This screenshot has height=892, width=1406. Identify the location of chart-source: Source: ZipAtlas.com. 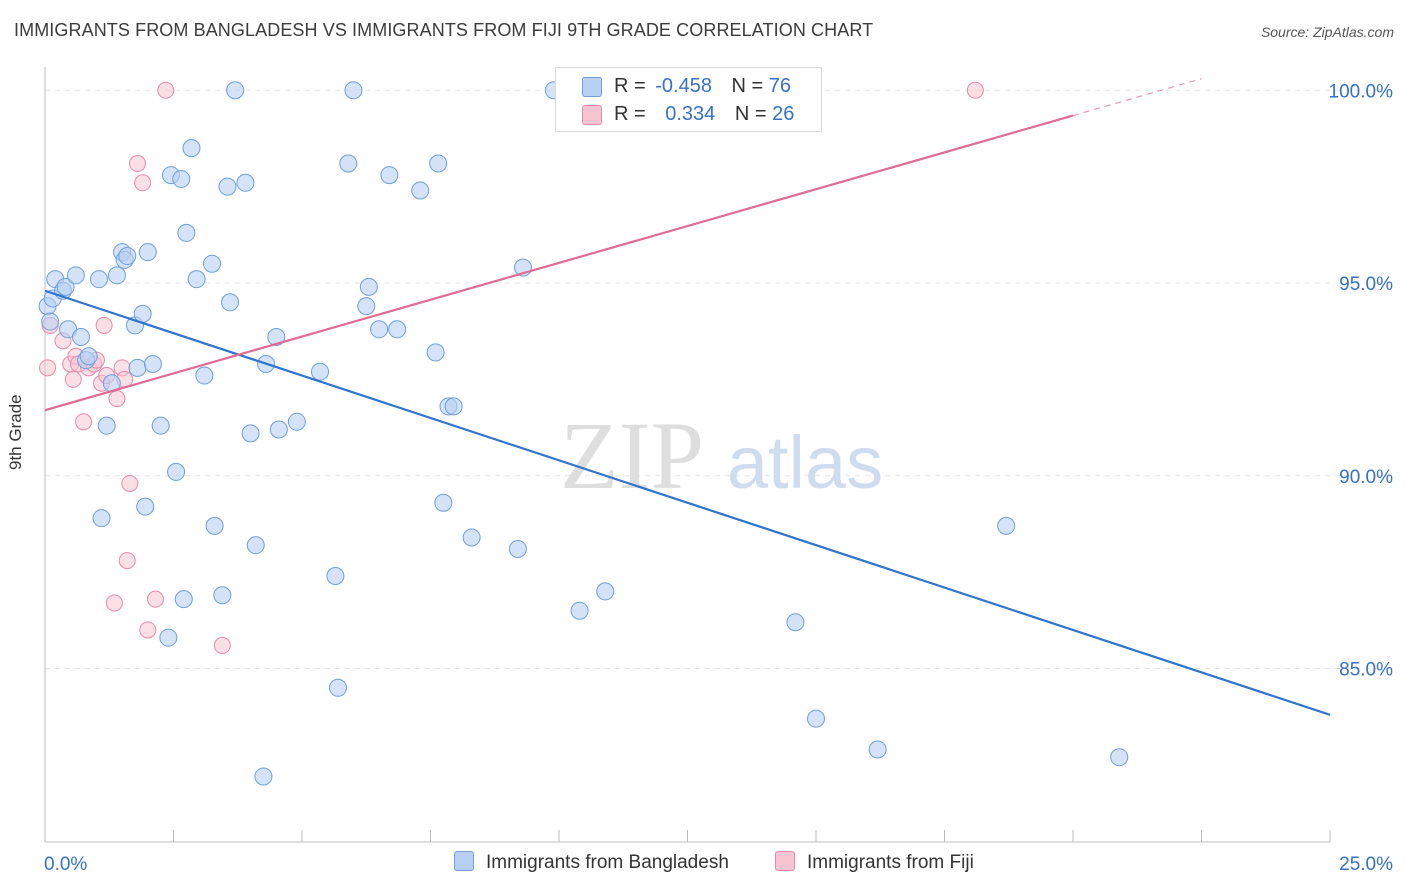
(1327, 32).